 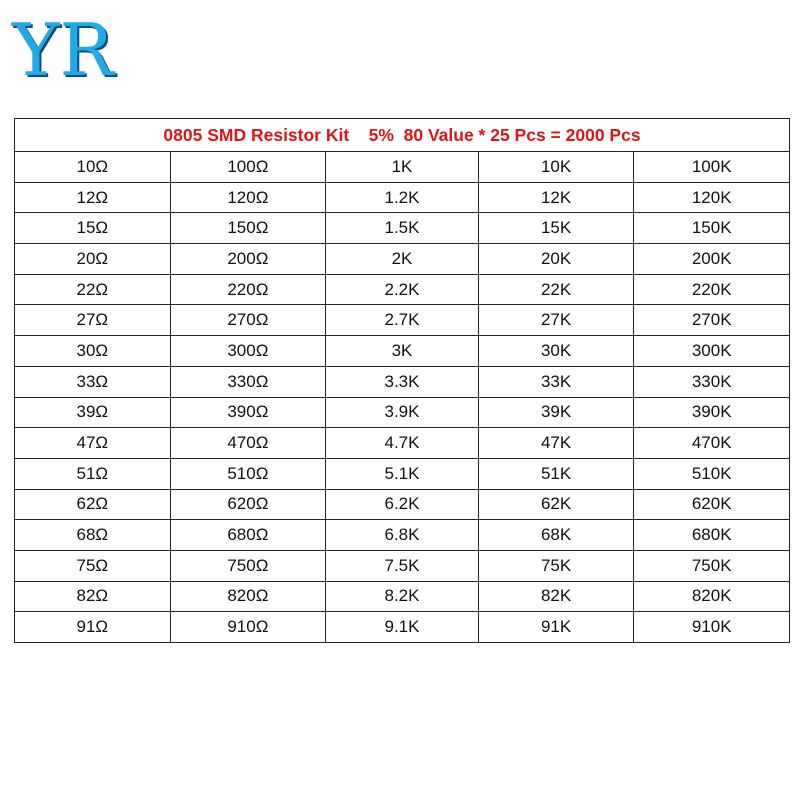 What do you see at coordinates (248, 167) in the screenshot?
I see `resistor-value-cell: 100Ω` at bounding box center [248, 167].